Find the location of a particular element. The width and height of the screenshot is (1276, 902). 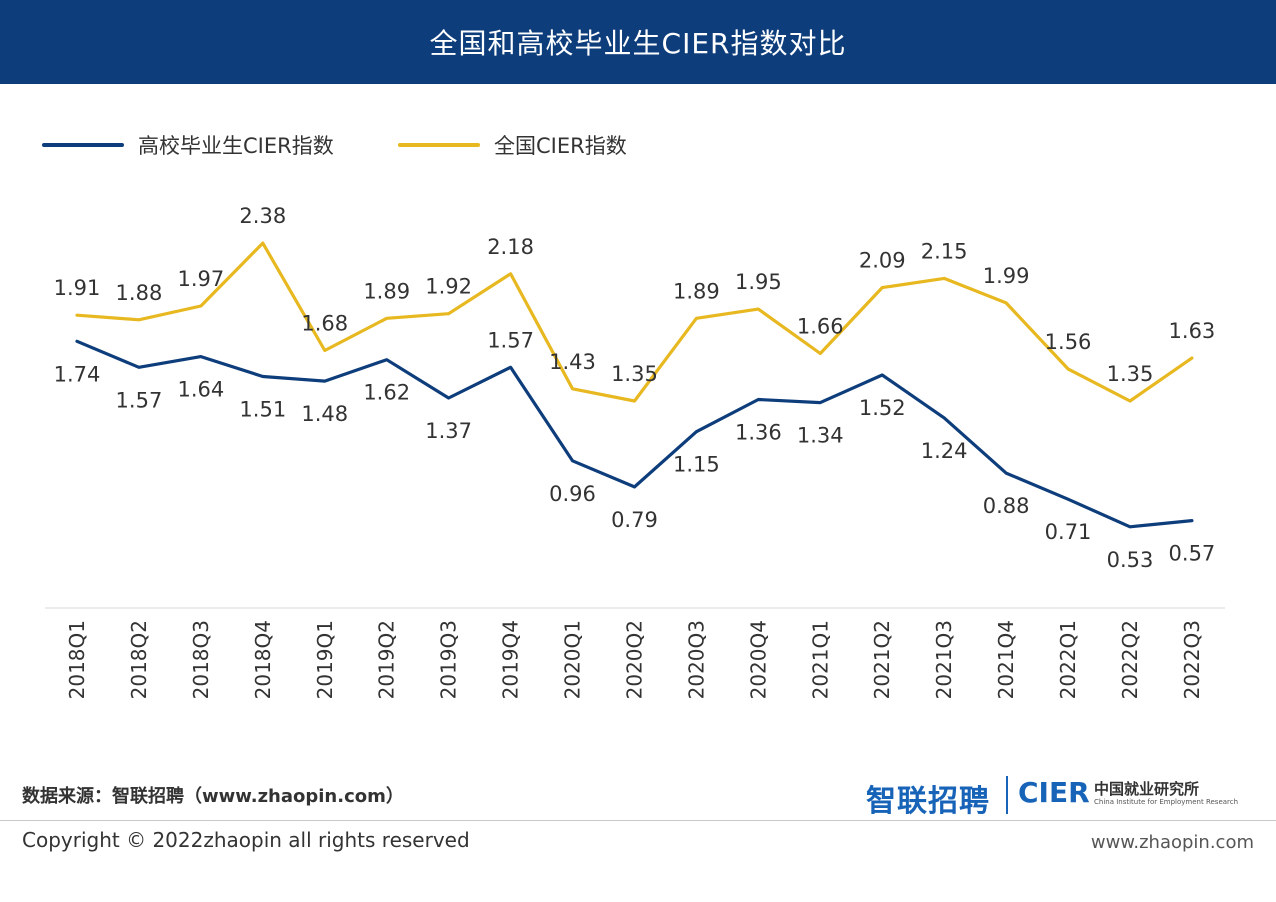

data-label-graduate: 0.88 is located at coordinates (1006, 506).